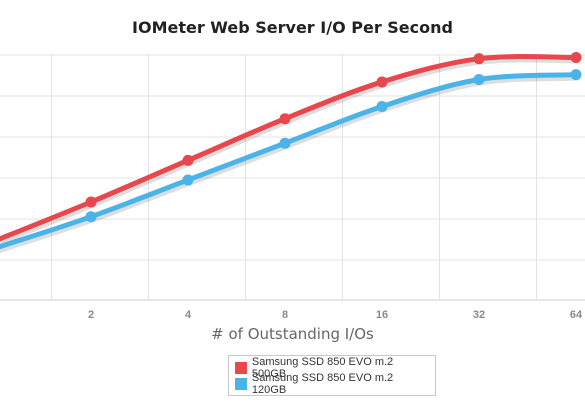 This screenshot has height=418, width=585. What do you see at coordinates (576, 315) in the screenshot?
I see `x-tick-label: 64` at bounding box center [576, 315].